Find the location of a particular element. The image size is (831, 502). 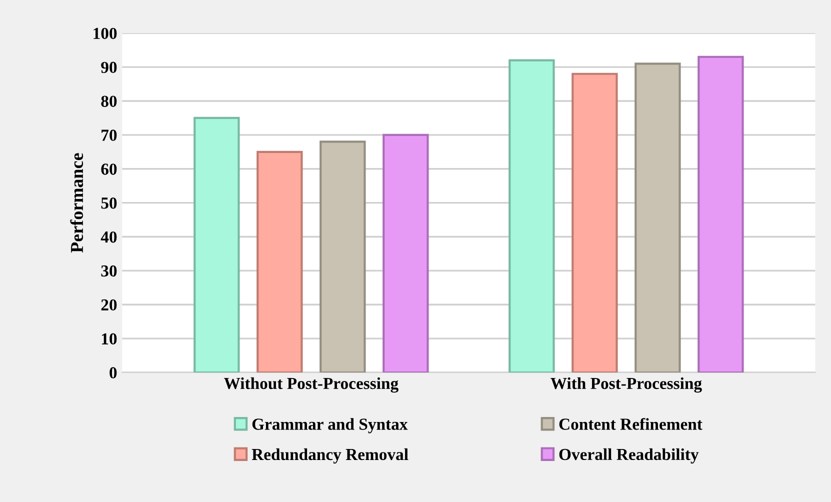

y-tick-label: 80 is located at coordinates (109, 101).